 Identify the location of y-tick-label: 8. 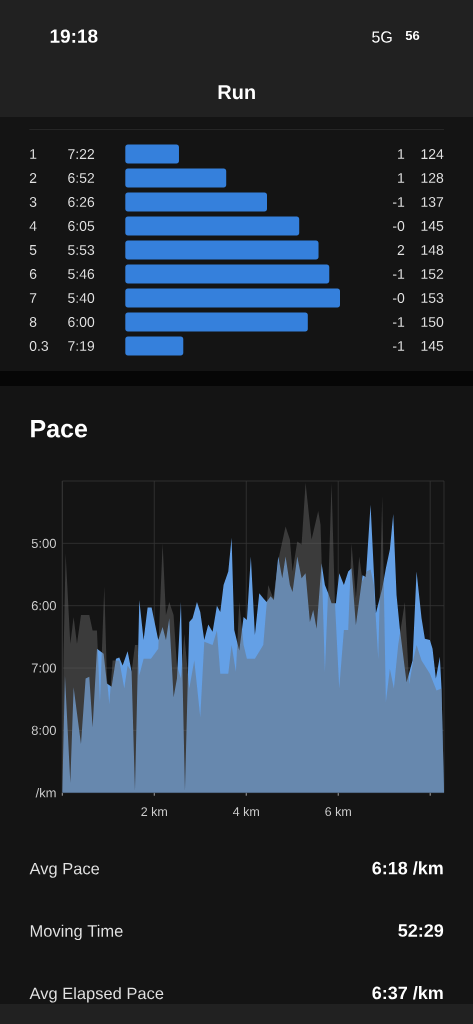
(33, 322).